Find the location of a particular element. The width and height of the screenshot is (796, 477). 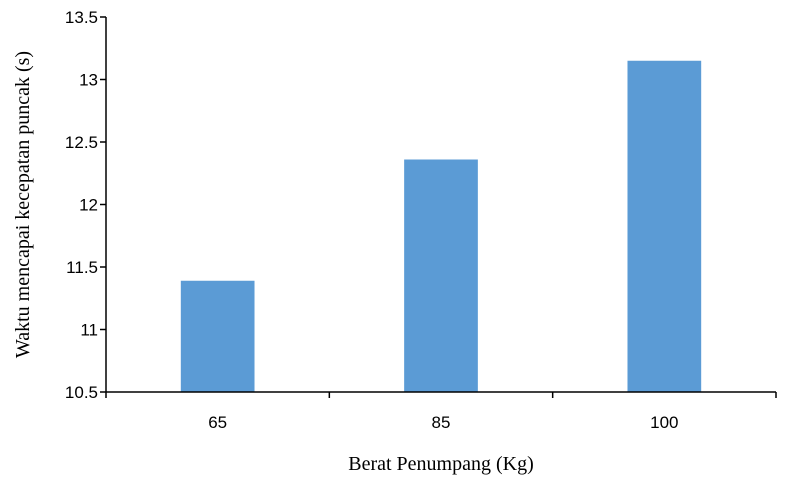

y-tick-label: 13.5 is located at coordinates (81, 17).